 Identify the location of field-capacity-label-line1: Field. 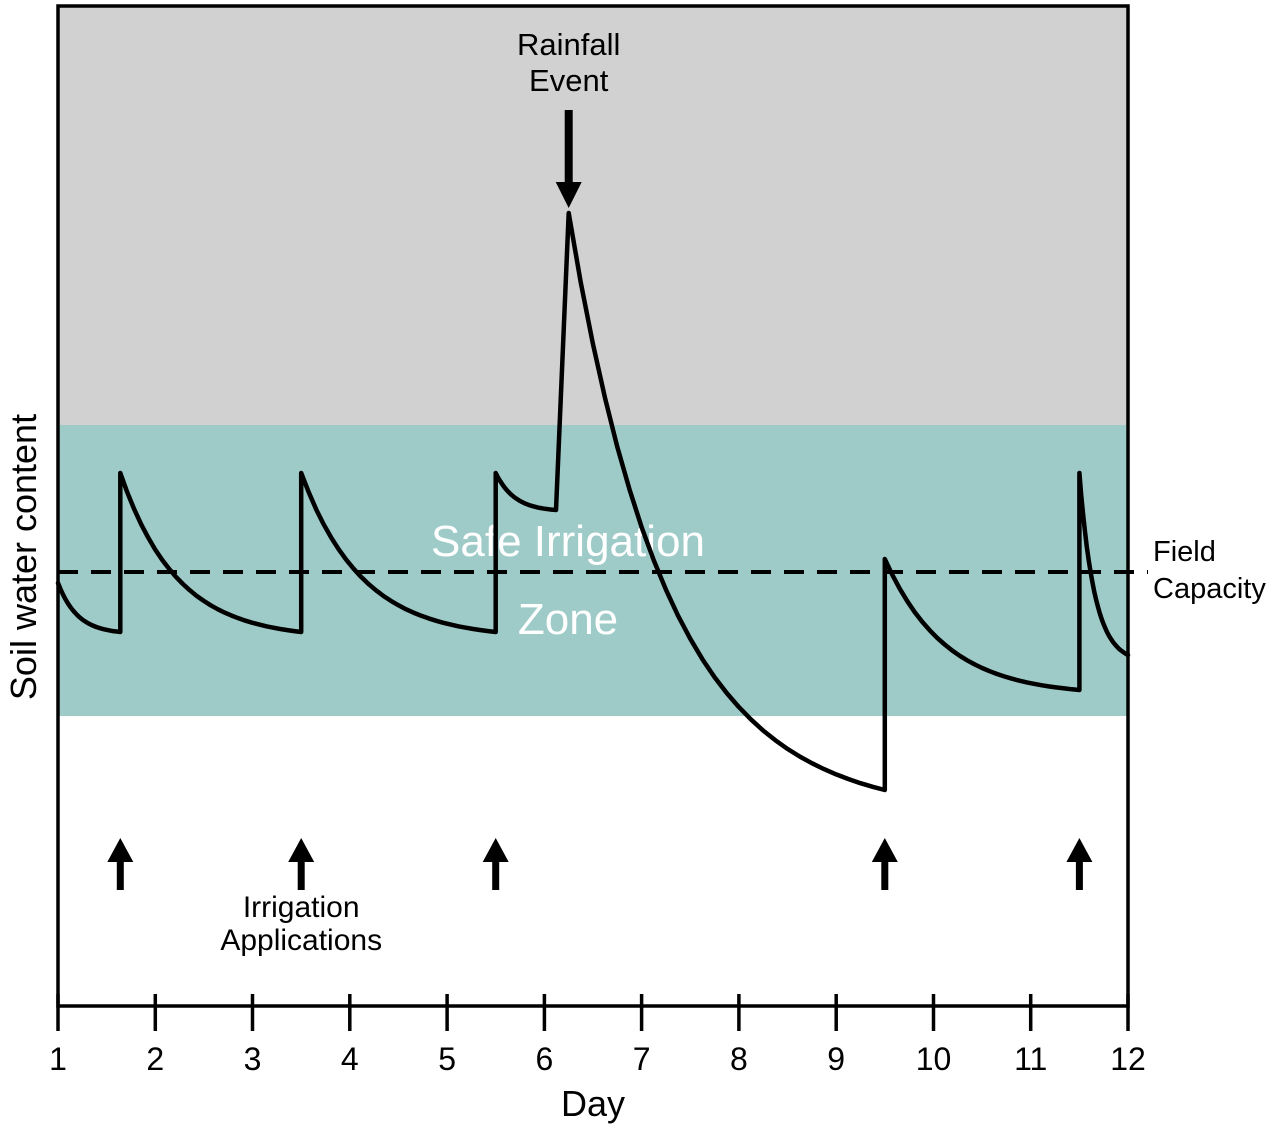
(1184, 552).